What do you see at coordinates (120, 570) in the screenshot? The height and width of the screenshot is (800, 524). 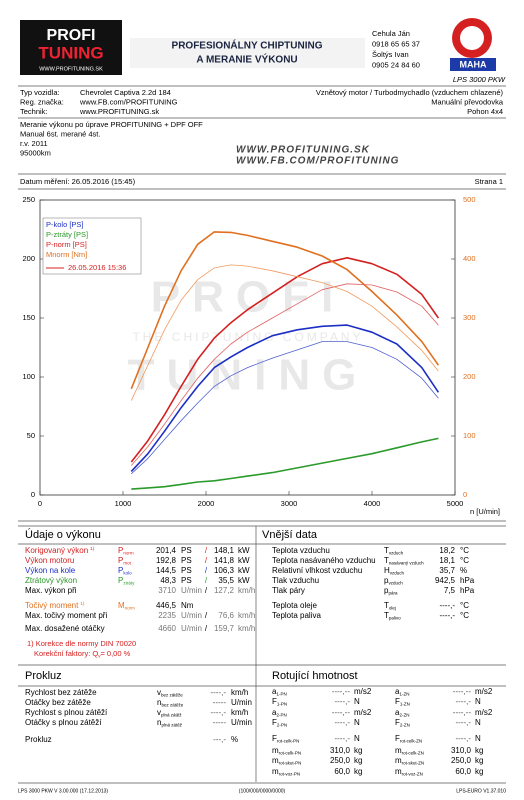 I see `symbol: P` at bounding box center [120, 570].